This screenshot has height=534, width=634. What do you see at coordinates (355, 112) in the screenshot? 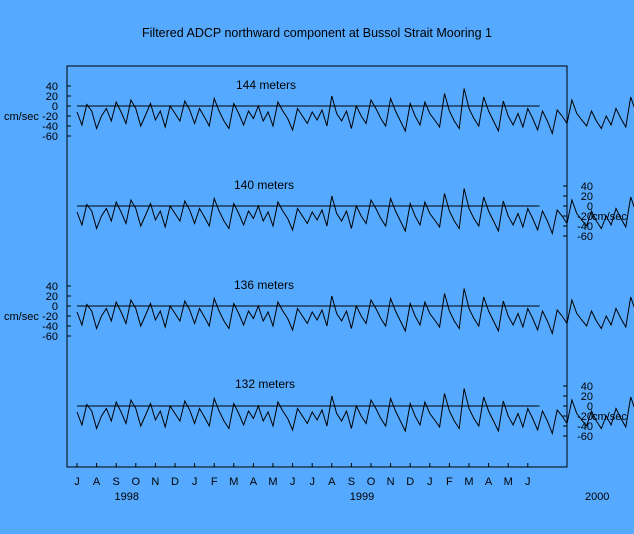
I see `series-line-144-meters` at bounding box center [355, 112].